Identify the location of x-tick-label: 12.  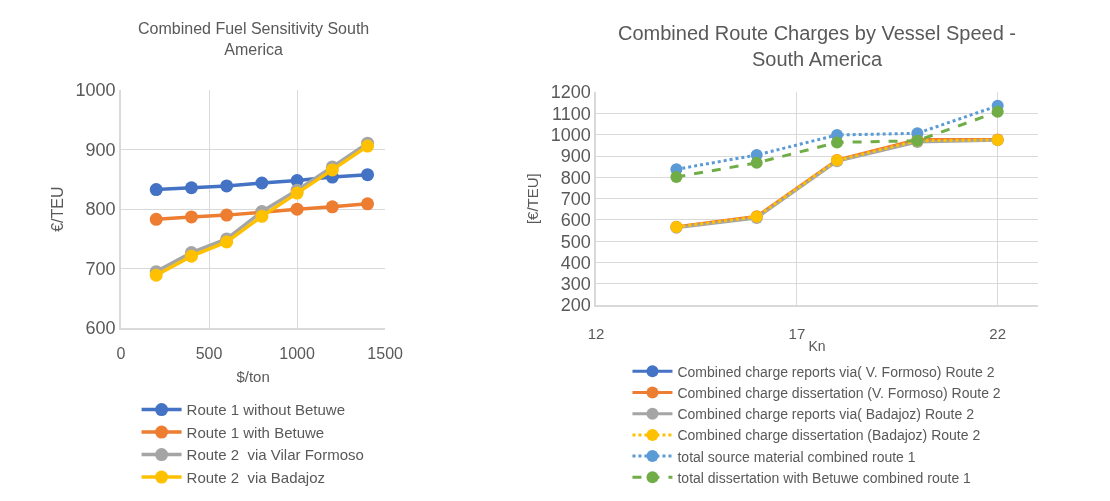
(596, 333).